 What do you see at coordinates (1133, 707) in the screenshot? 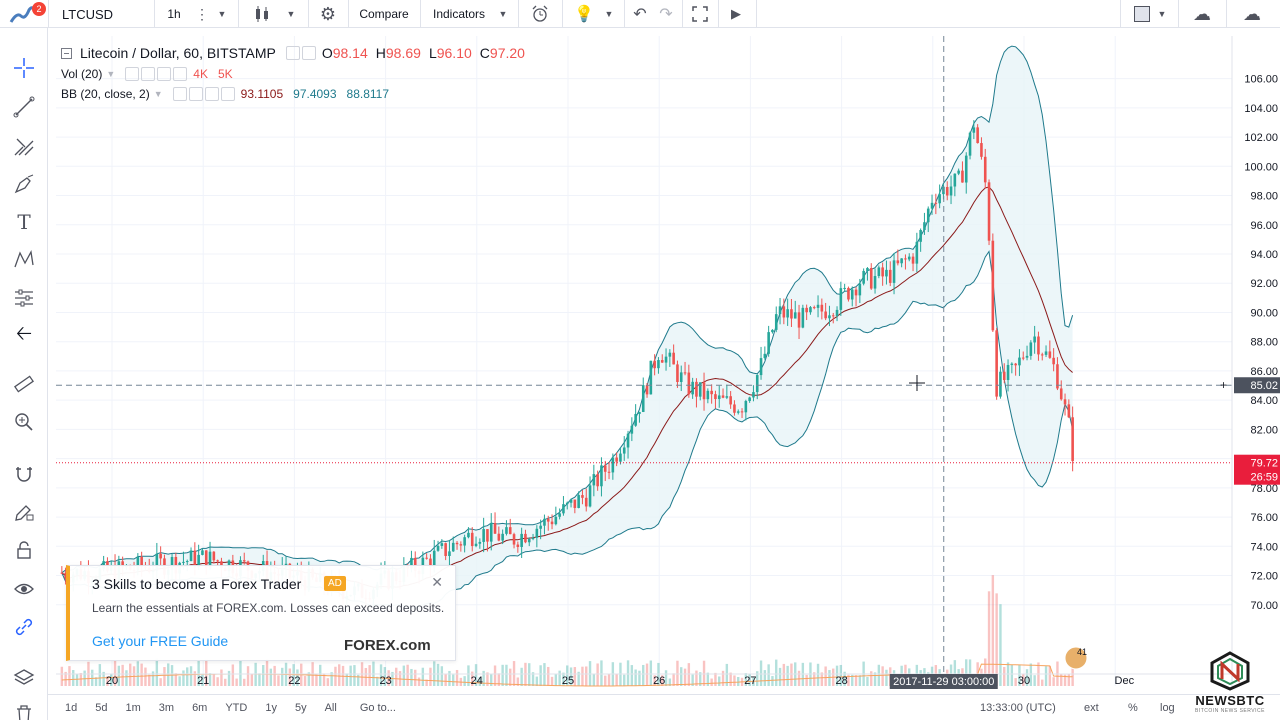
I see `percent-scale-toggle: %` at bounding box center [1133, 707].